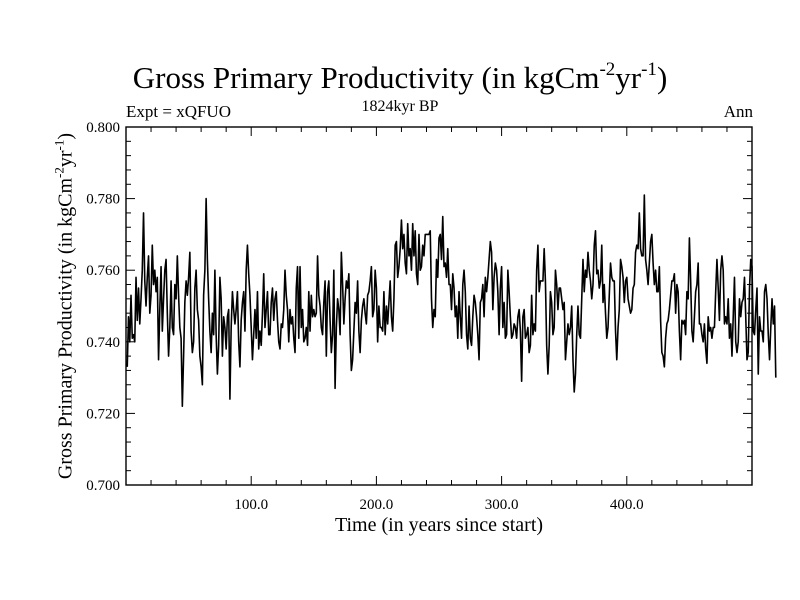 The width and height of the screenshot is (800, 600). Describe the element at coordinates (662, 77) in the screenshot. I see `chart-title-end: )` at that location.